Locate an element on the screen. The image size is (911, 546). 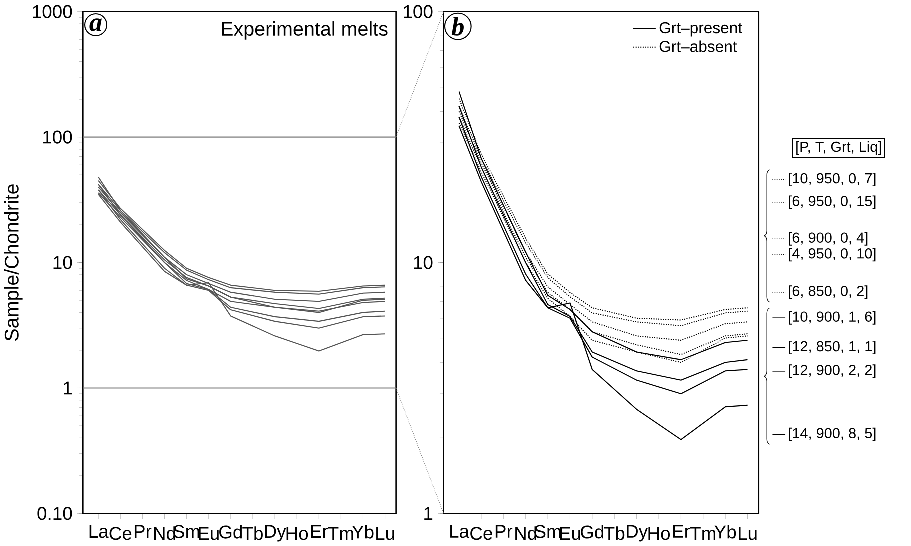
y-axis-title: Sample/Chondrite is located at coordinates (13, 262).